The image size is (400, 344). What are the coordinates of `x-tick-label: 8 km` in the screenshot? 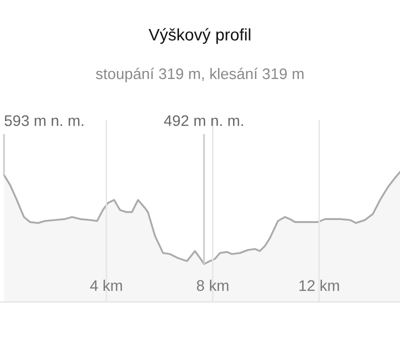 It's located at (212, 285).